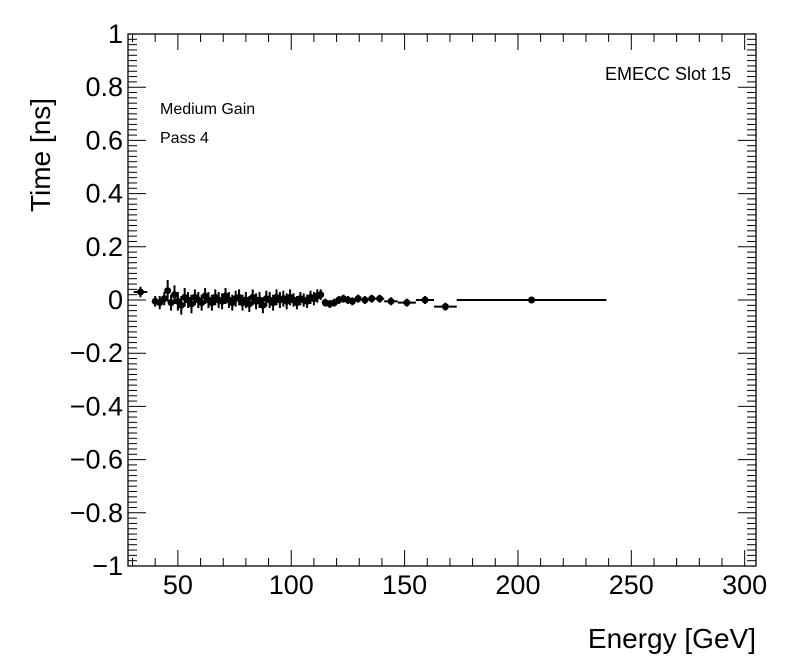 This screenshot has height=672, width=796. I want to click on x-tick-label: 250, so click(631, 585).